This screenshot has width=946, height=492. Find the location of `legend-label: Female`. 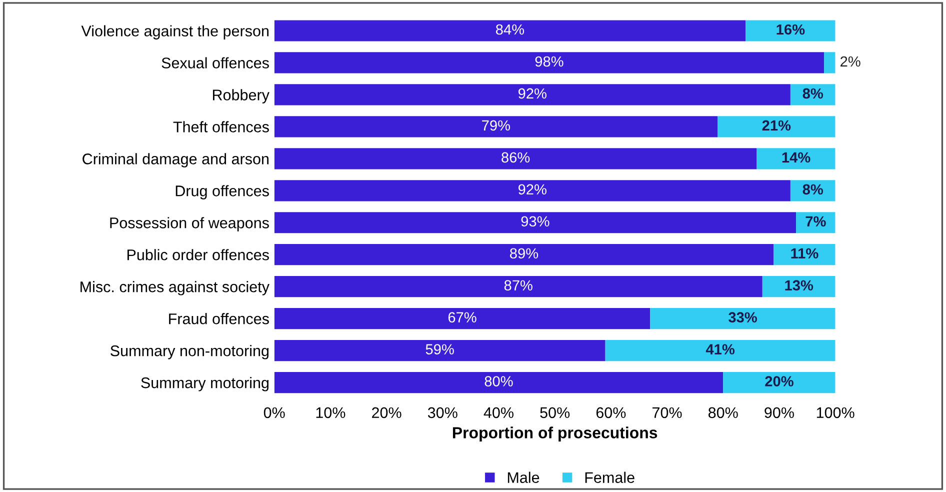

legend-label: Female is located at coordinates (609, 477).